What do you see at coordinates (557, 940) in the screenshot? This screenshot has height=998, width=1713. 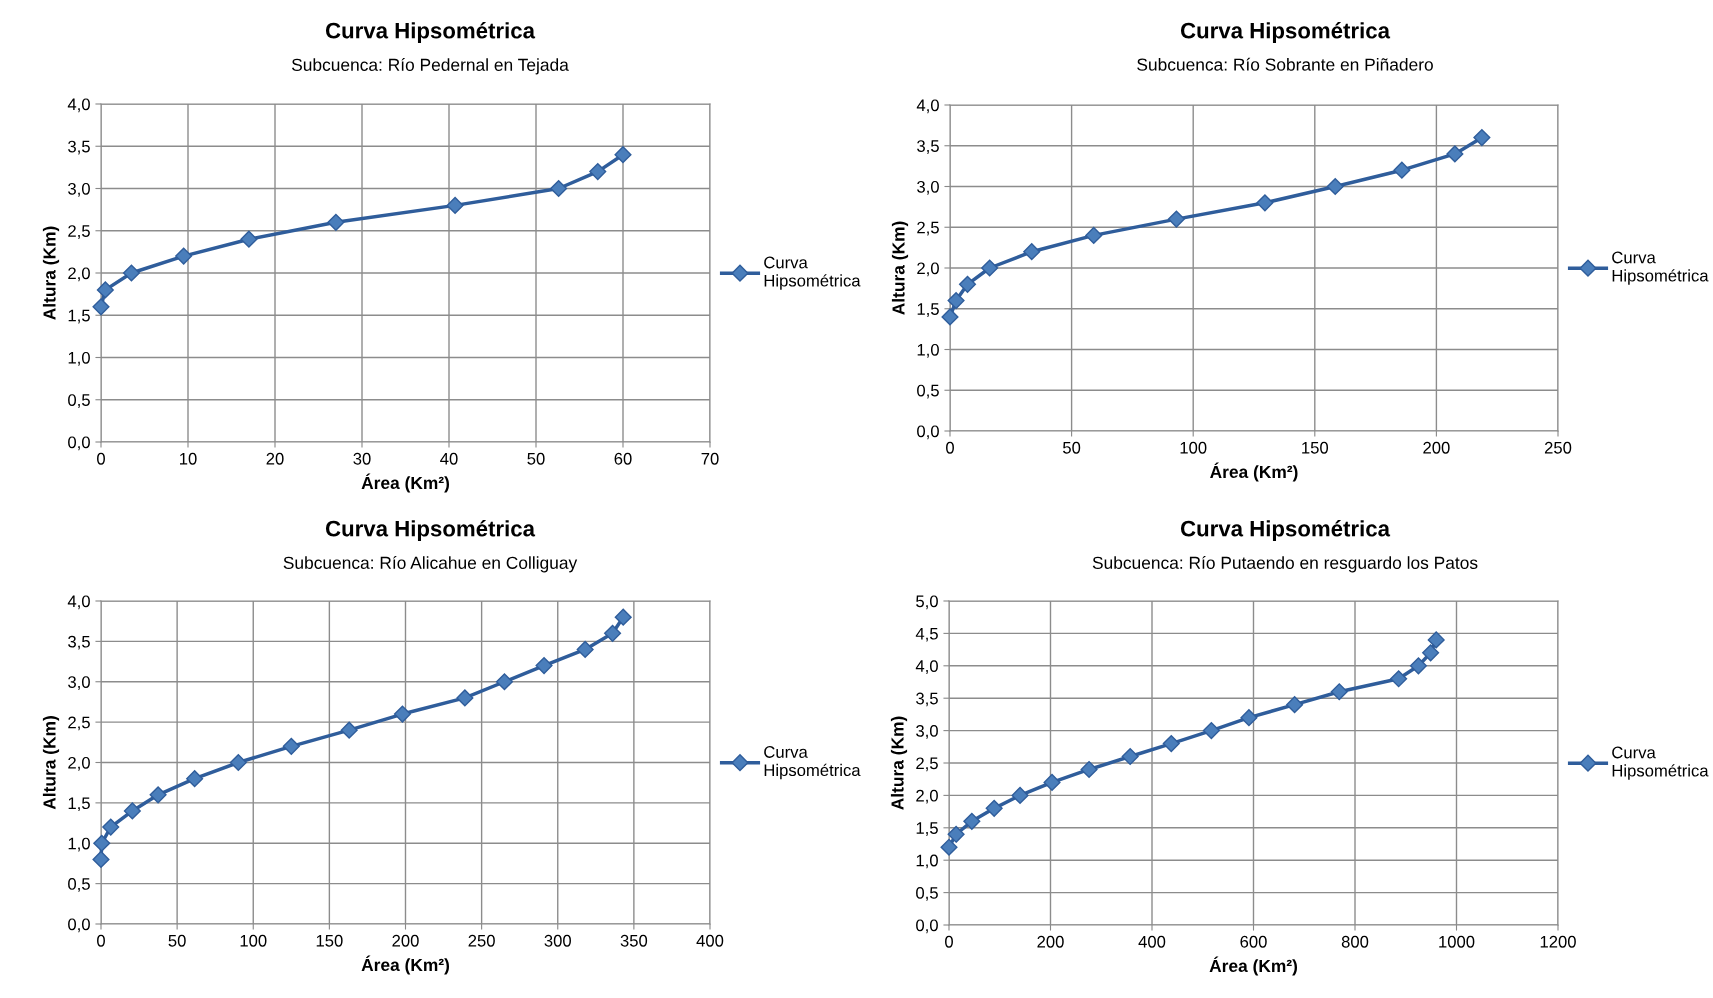 I see `x-tick-label: 300` at bounding box center [557, 940].